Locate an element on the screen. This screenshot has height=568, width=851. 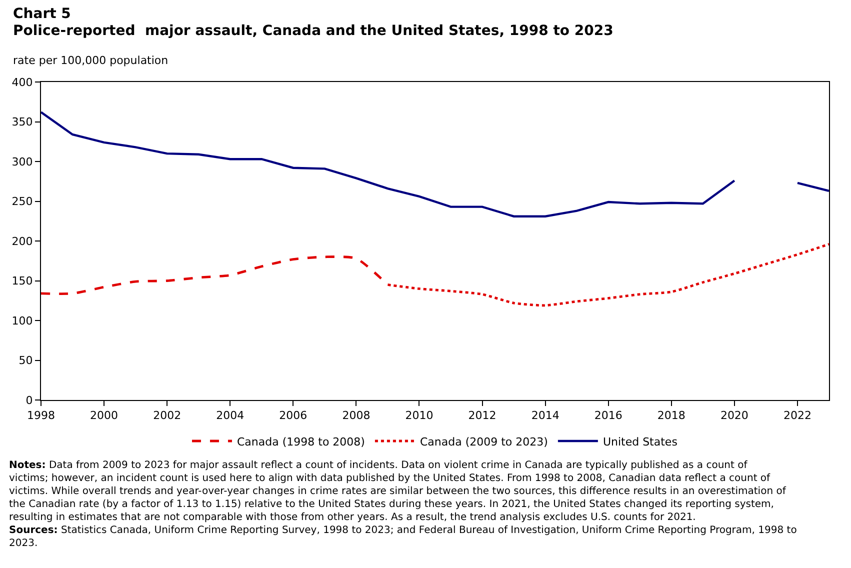
x-tick-label: 2000 is located at coordinates (104, 415).